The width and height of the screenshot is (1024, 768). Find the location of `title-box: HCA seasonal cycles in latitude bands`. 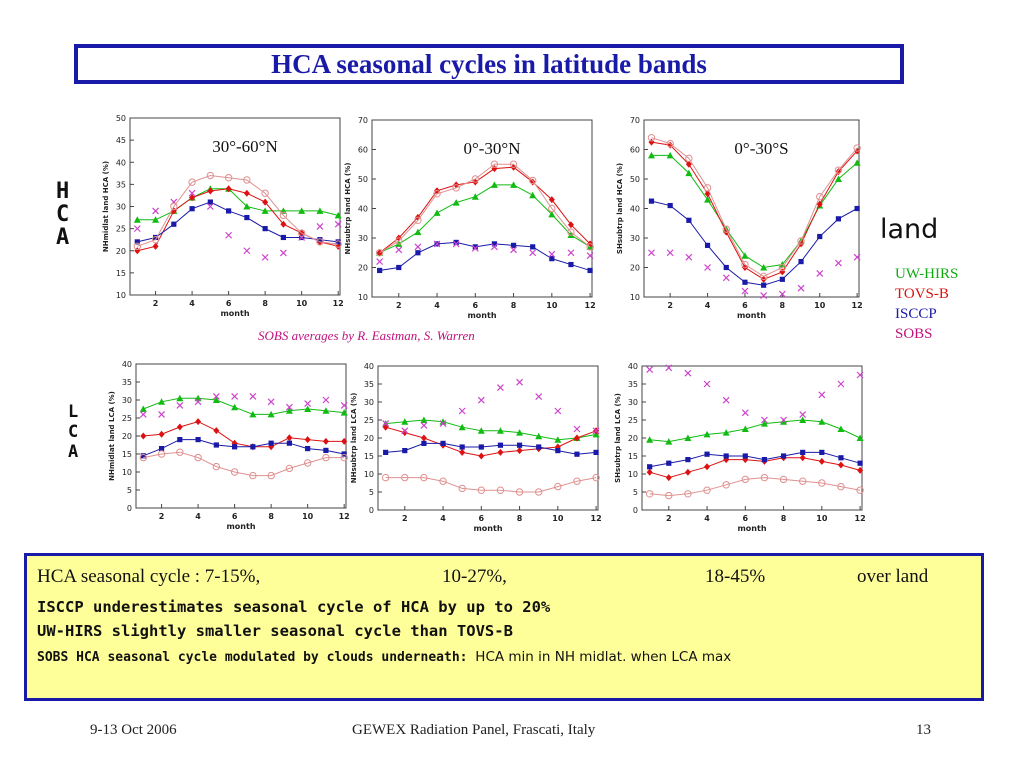

title-box: HCA seasonal cycles in latitude bands is located at coordinates (489, 64).